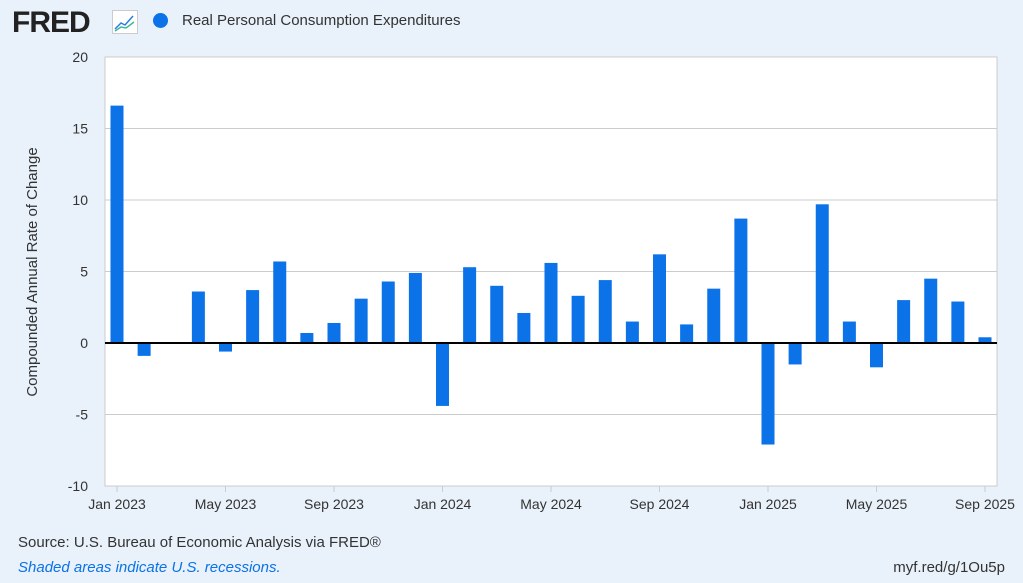  What do you see at coordinates (949, 567) in the screenshot?
I see `short-url: myf.red/g/1Ou5p` at bounding box center [949, 567].